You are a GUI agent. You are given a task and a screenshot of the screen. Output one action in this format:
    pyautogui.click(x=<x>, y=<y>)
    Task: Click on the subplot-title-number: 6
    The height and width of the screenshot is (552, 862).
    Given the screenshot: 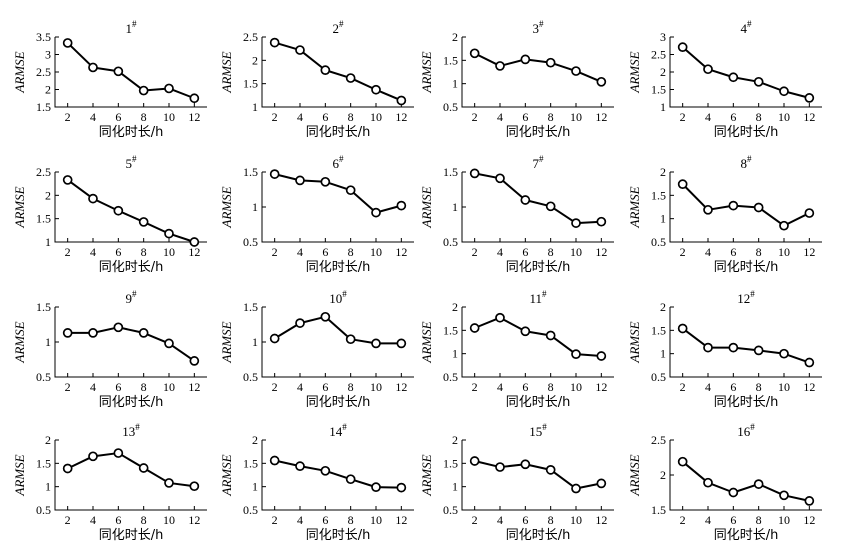 What is the action you would take?
    pyautogui.click(x=336, y=163)
    